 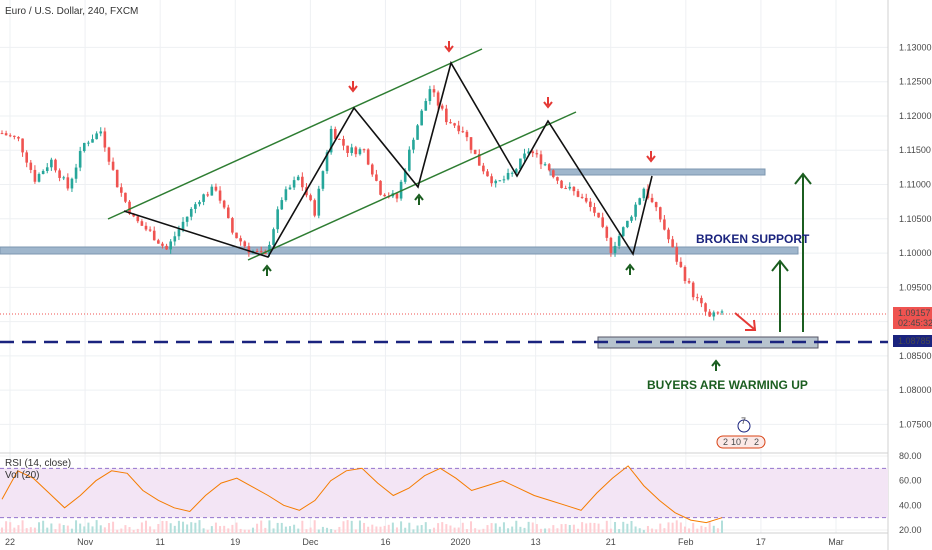 I want to click on rsi-tick-label: 80.00, so click(x=910, y=456).